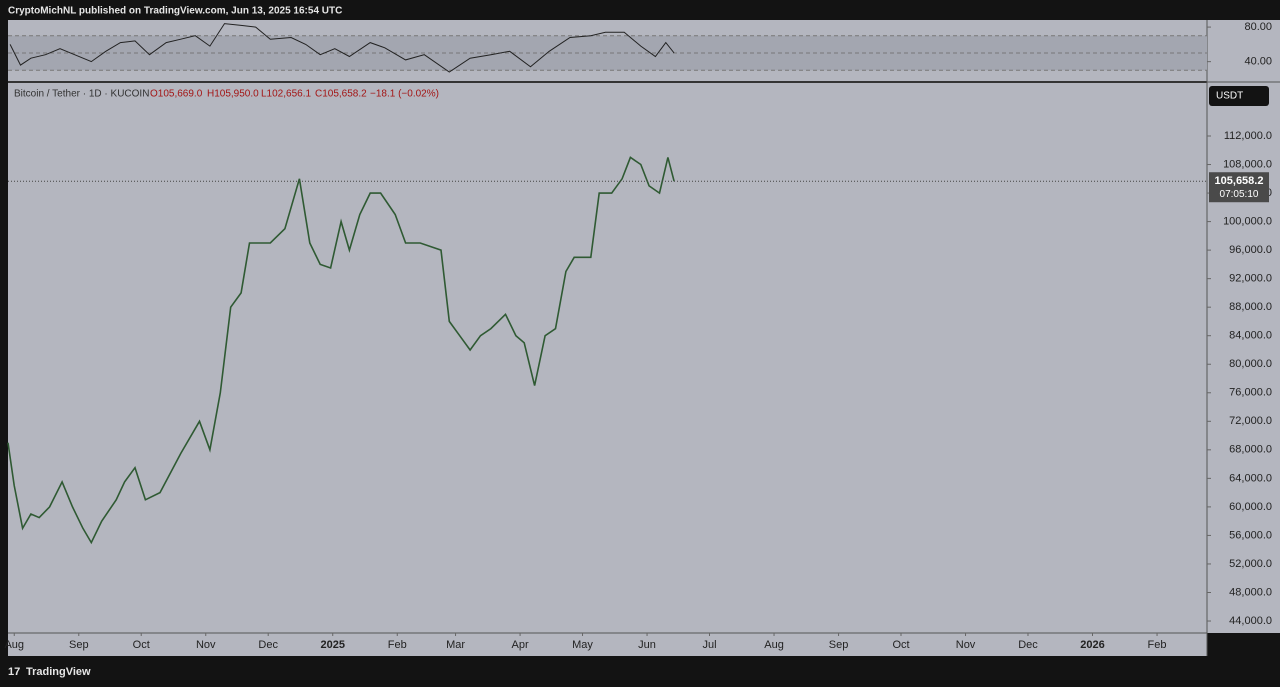 Image resolution: width=1280 pixels, height=687 pixels. I want to click on y-tick-label: 72,000.0, so click(1250, 421).